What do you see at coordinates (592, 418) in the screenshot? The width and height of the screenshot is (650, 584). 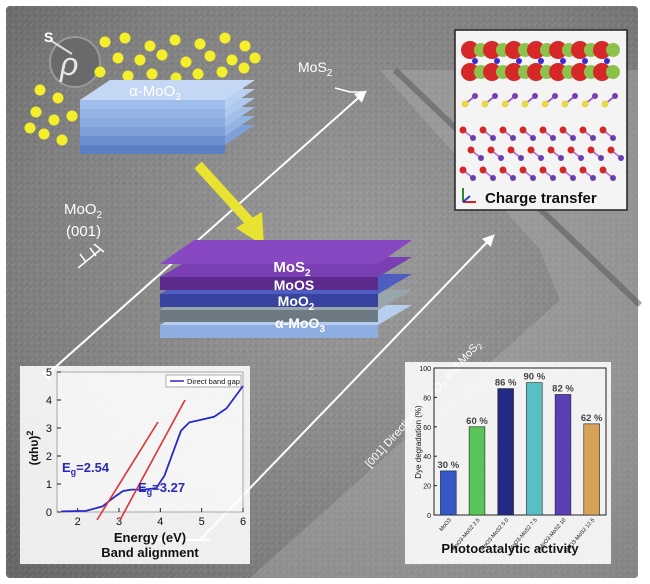 I see `bar-value-label: 62 %` at bounding box center [592, 418].